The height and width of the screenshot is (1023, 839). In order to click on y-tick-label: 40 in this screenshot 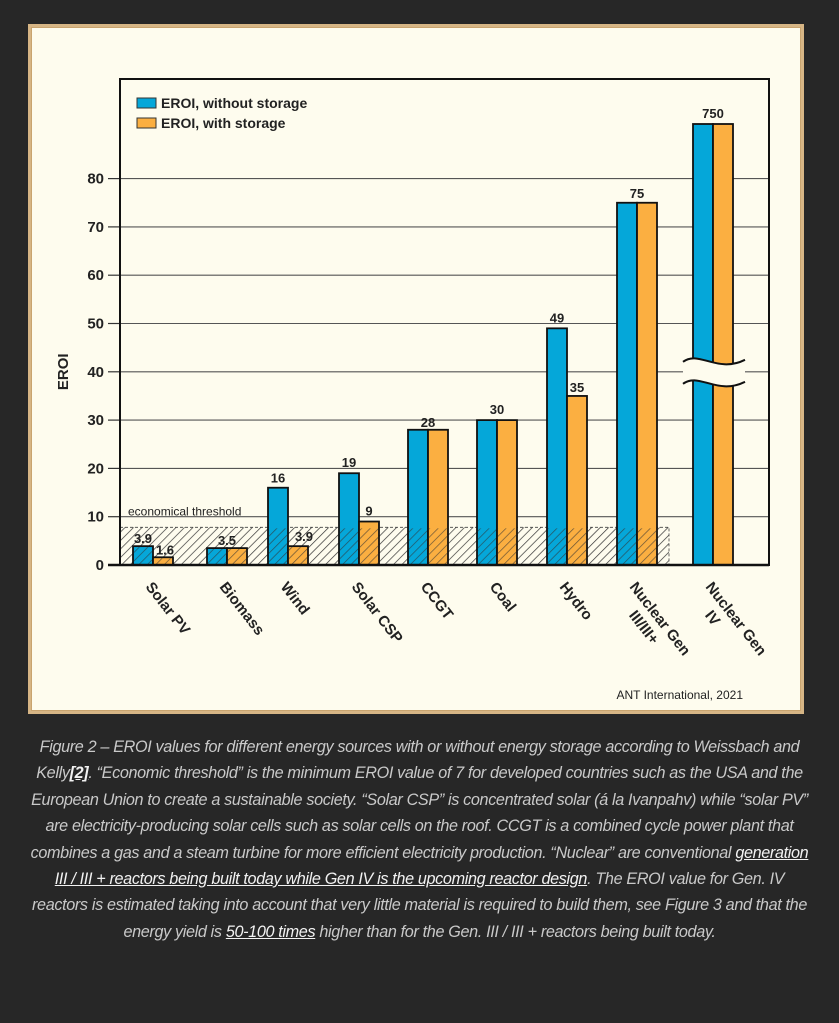, I will do `click(95, 372)`.